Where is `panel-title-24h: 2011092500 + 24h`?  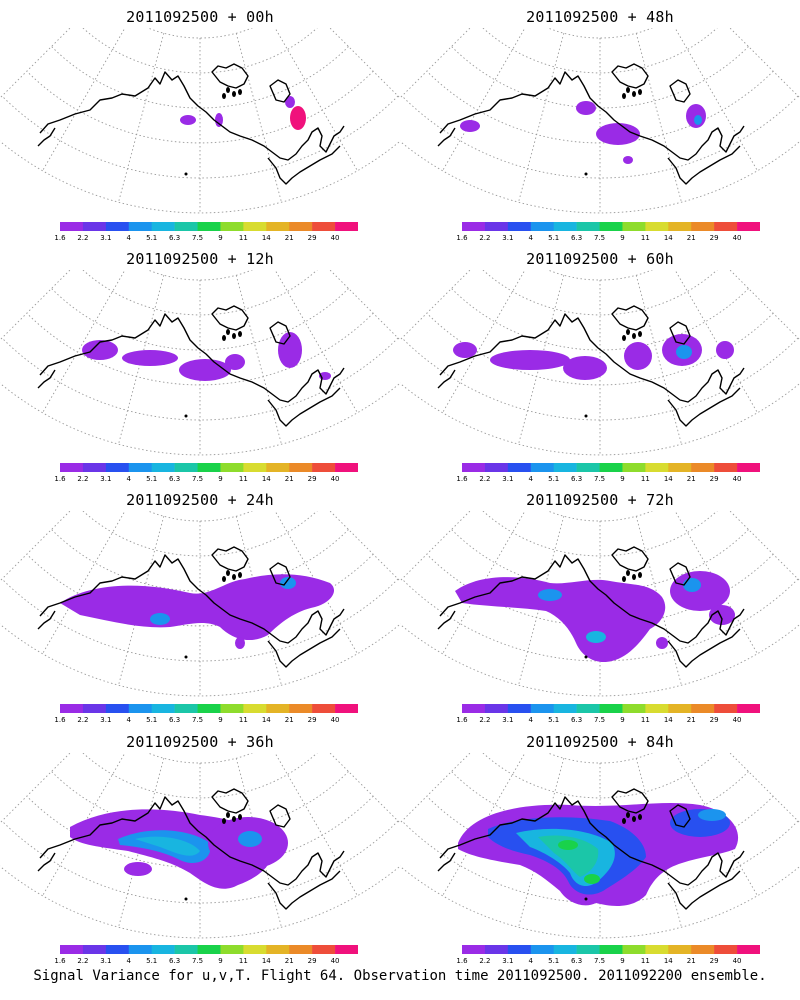
panel-title-24h: 2011092500 + 24h is located at coordinates (200, 500).